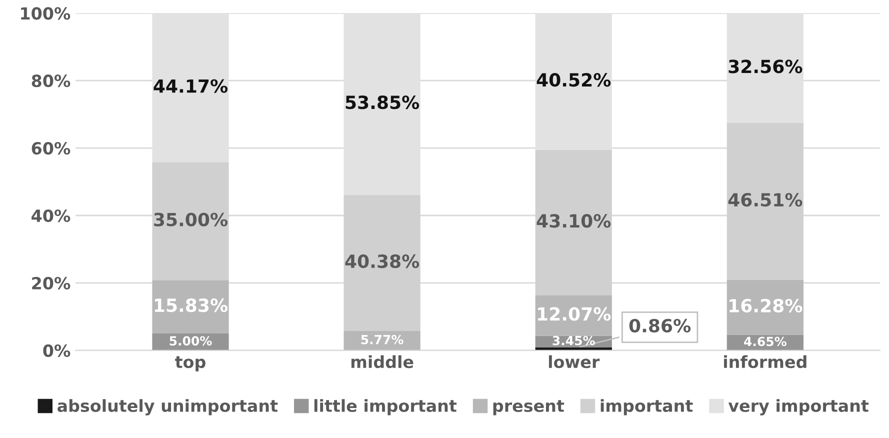  What do you see at coordinates (646, 407) in the screenshot?
I see `legend-label: important` at bounding box center [646, 407].